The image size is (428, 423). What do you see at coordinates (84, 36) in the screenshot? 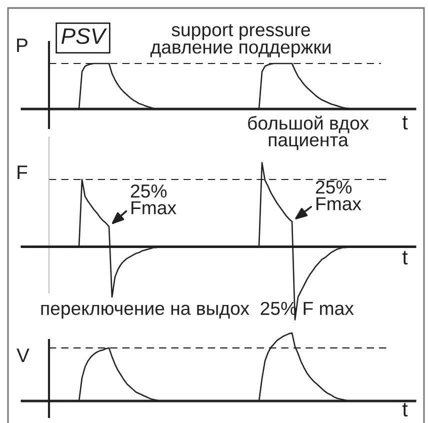
I see `chart-title: PSV` at bounding box center [84, 36].